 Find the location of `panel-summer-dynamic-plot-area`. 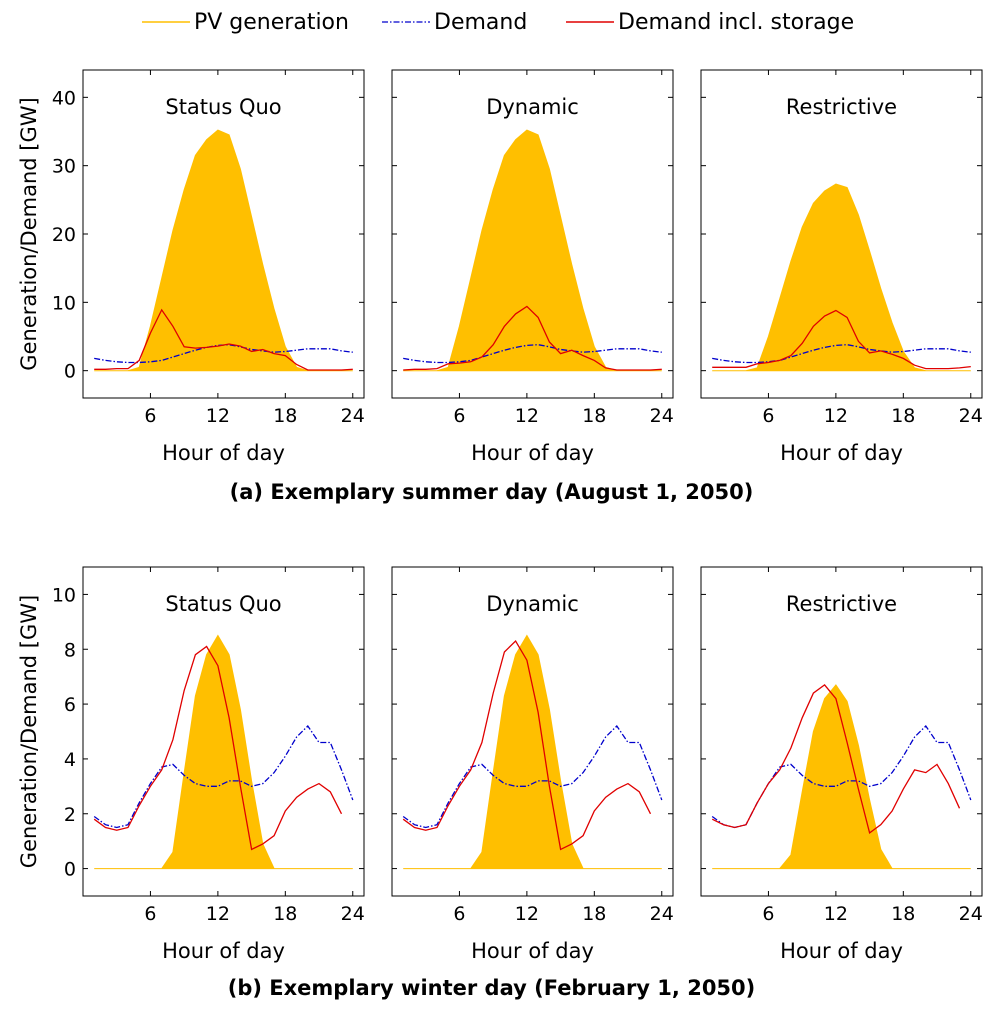

panel-summer-dynamic-plot-area is located at coordinates (532, 250).